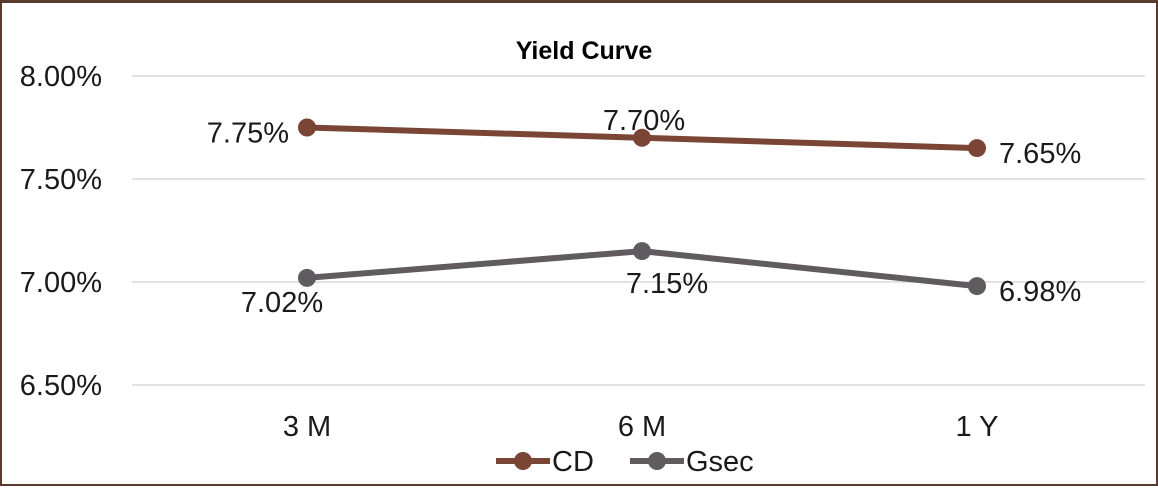  I want to click on data-label-cd: 7.70%, so click(644, 121).